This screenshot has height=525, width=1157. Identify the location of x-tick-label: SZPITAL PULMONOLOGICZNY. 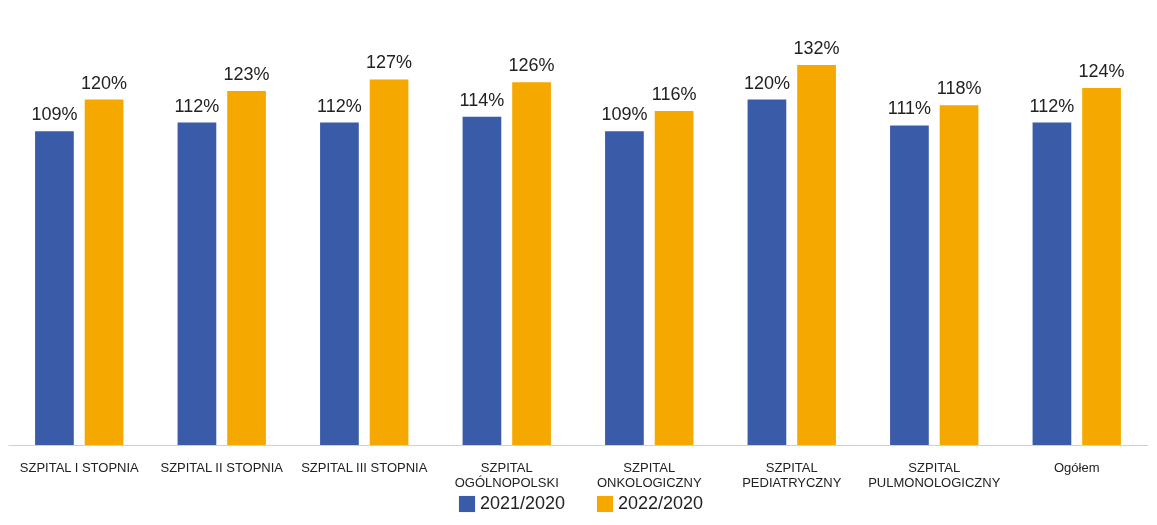
(934, 474).